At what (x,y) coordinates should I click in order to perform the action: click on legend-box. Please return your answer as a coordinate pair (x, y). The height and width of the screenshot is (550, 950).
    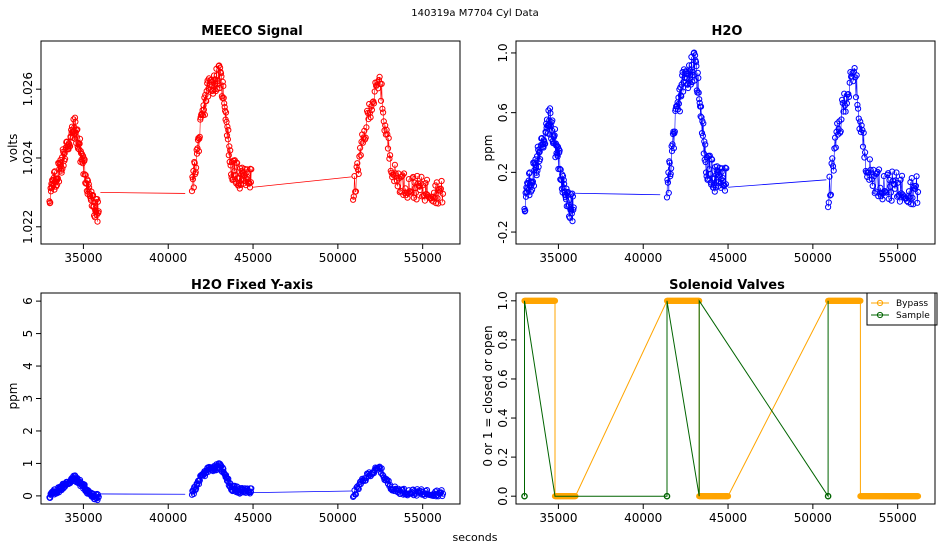
    Looking at the image, I should click on (902, 309).